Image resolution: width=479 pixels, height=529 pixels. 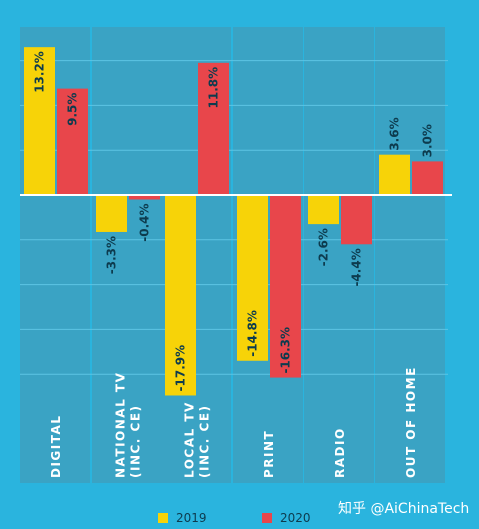 I want to click on category-label: OUT OF HOME, so click(x=411, y=422).